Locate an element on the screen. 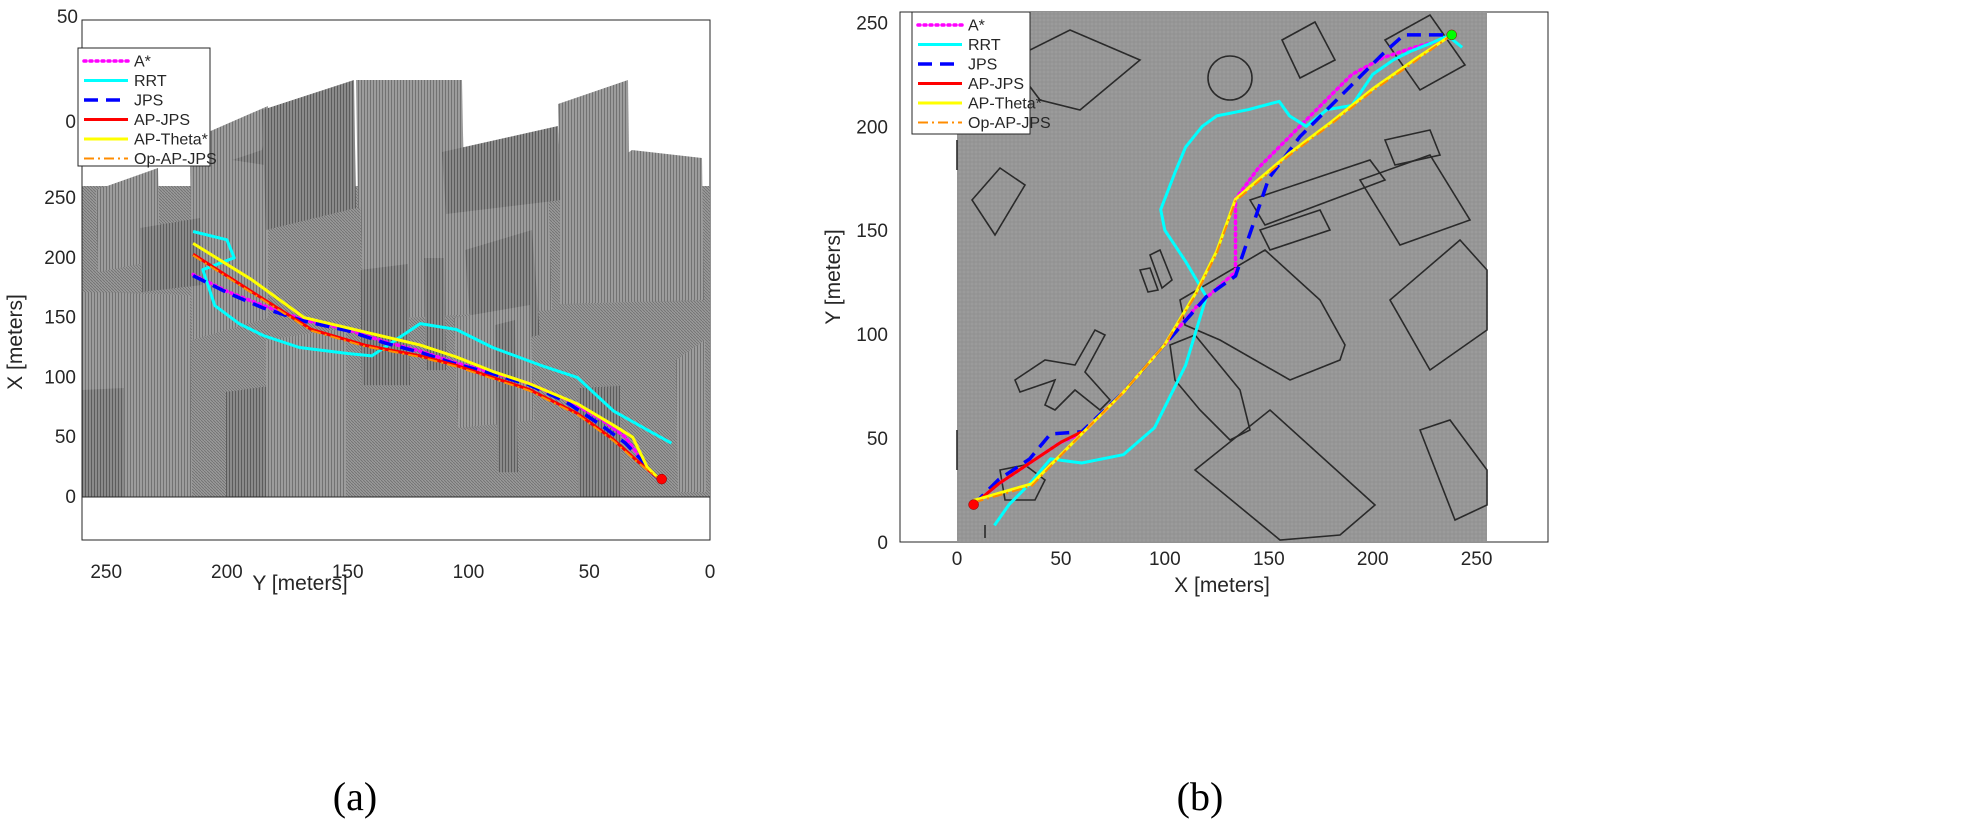 The width and height of the screenshot is (1974, 835). panel-a-markers-group is located at coordinates (661, 479).